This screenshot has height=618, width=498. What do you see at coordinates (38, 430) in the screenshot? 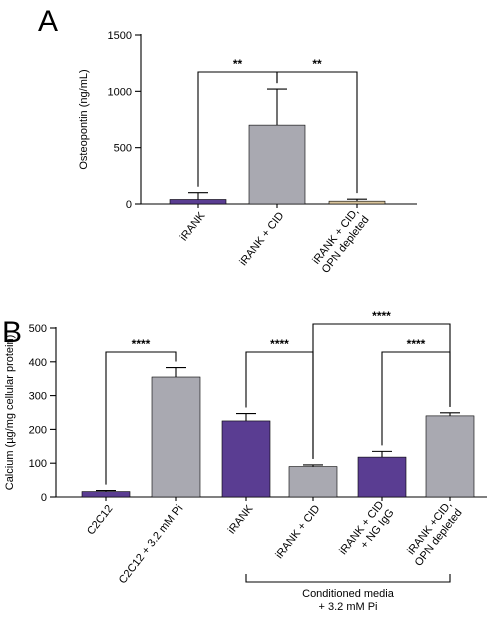
I see `y-tick-label: 200` at bounding box center [38, 430].